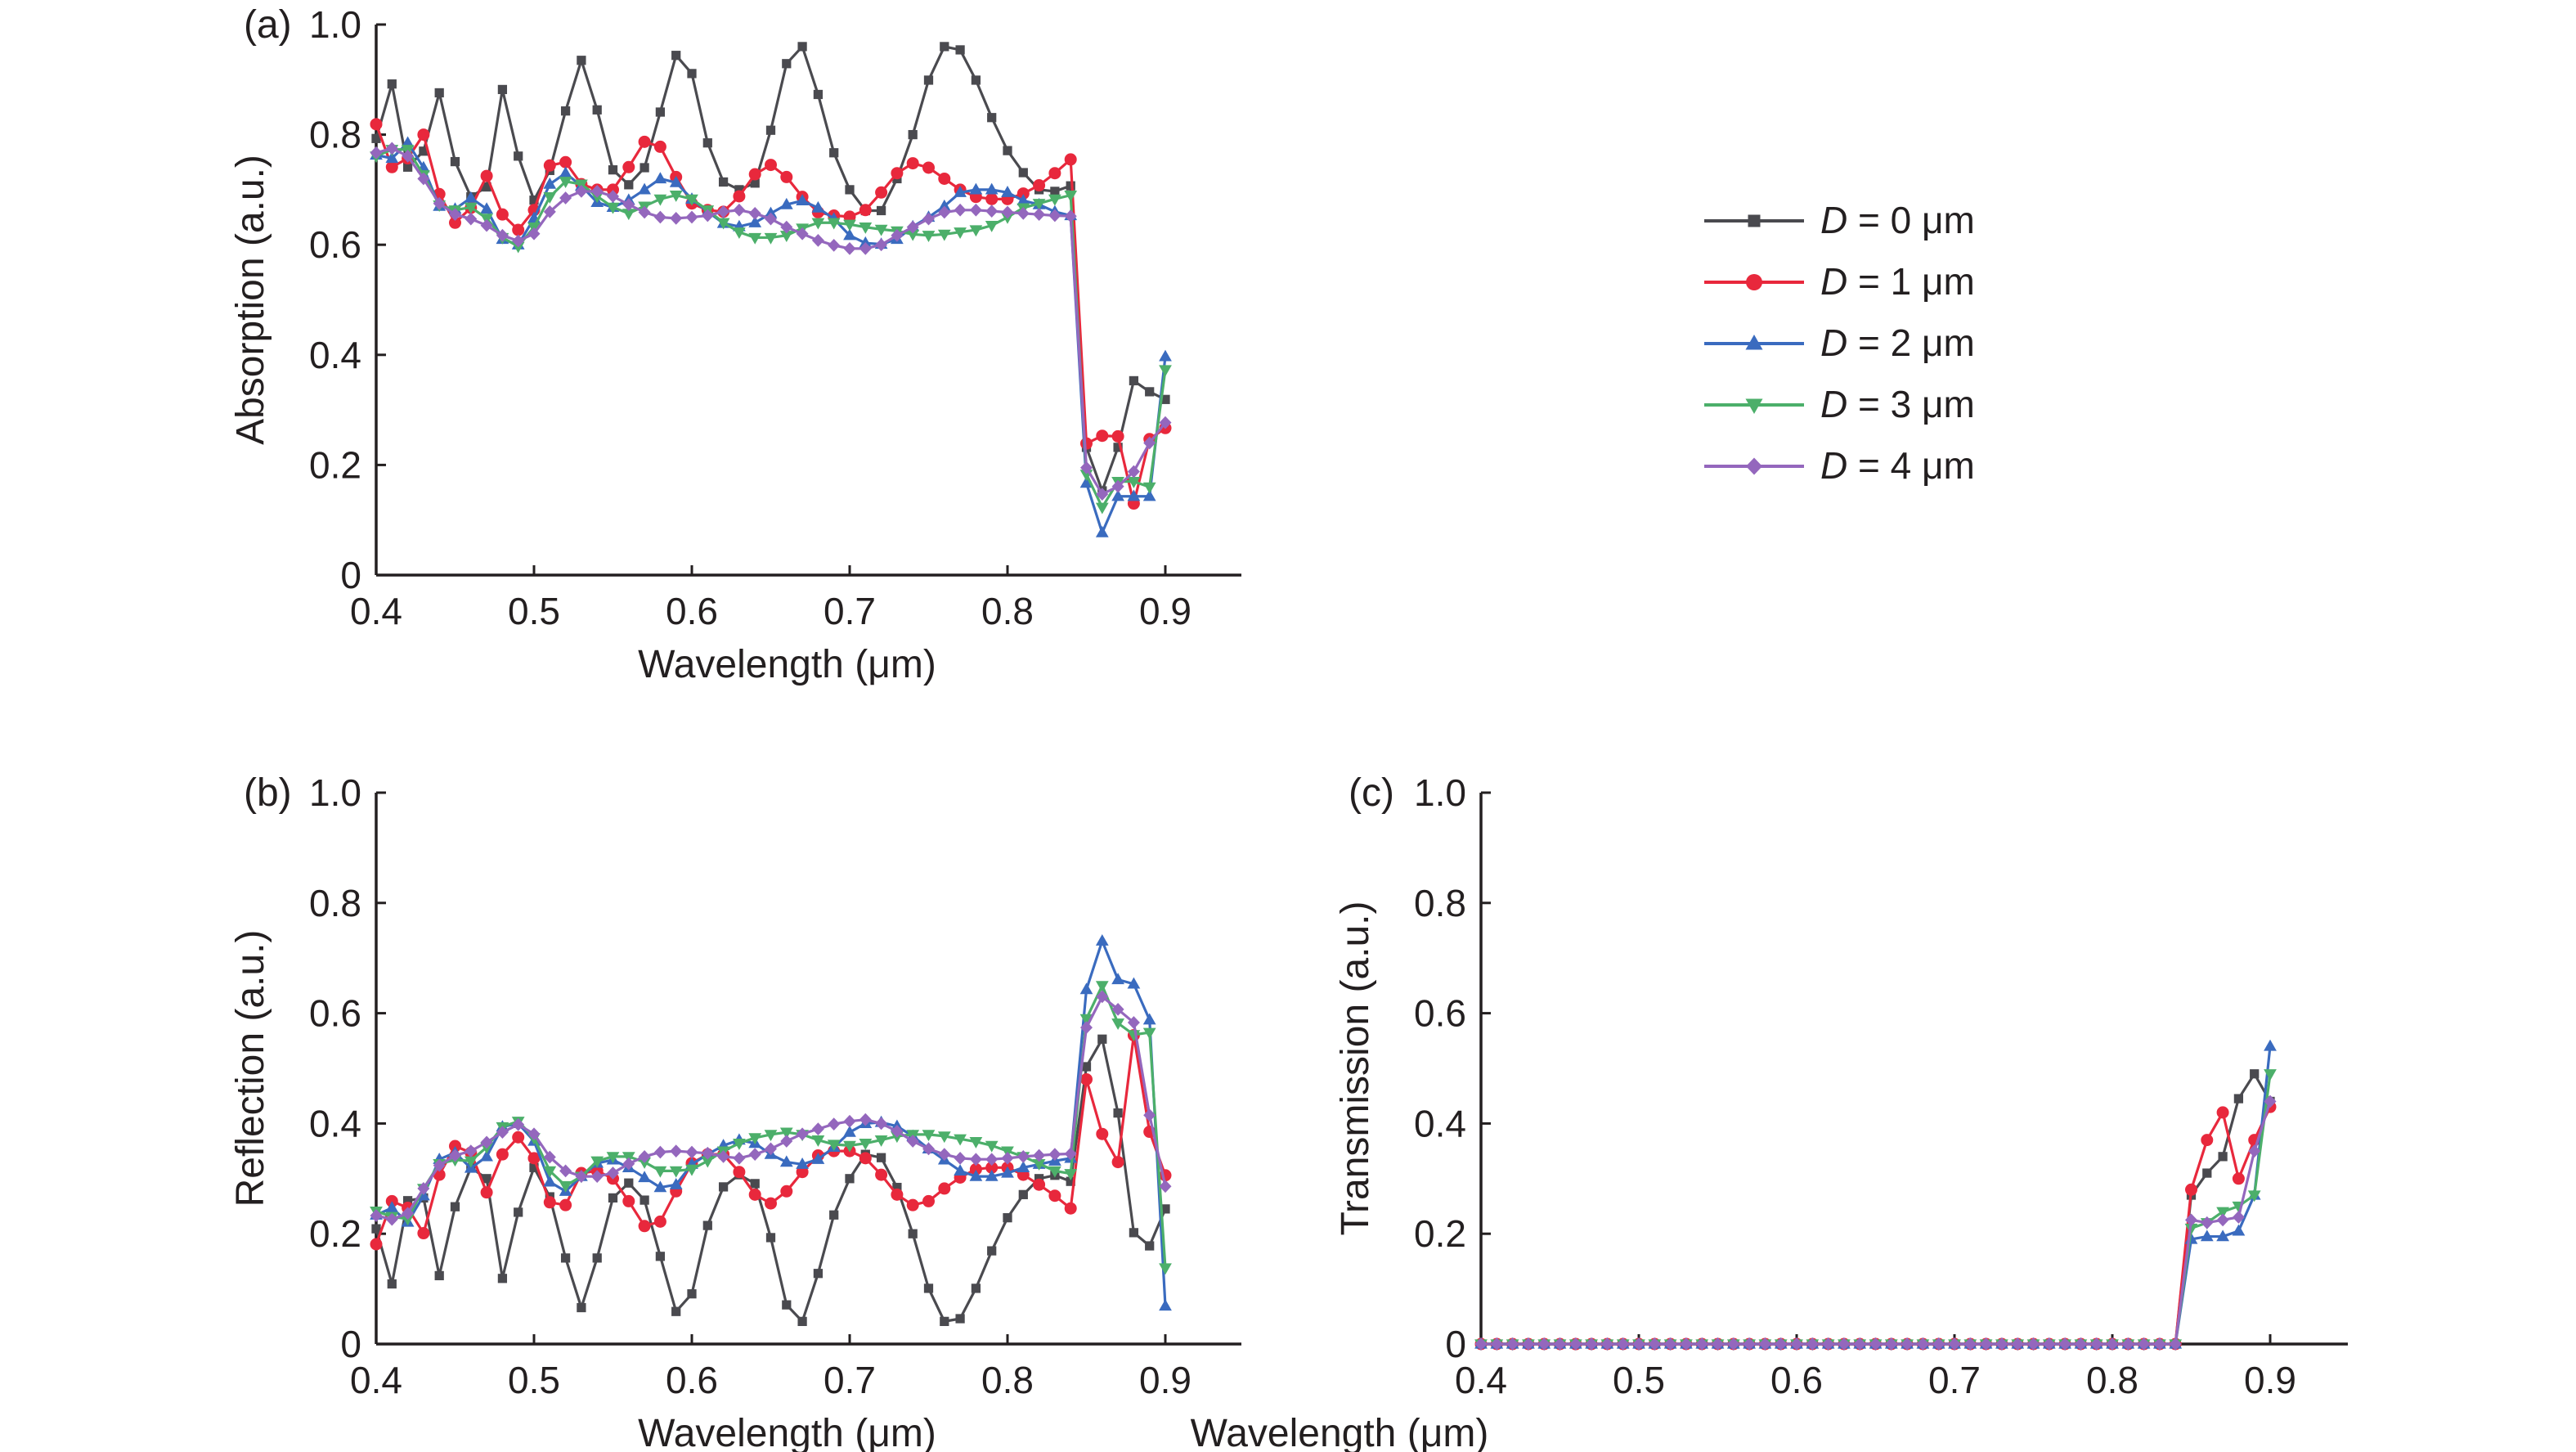  I want to click on y-tick-label: 0, so click(350, 1344).